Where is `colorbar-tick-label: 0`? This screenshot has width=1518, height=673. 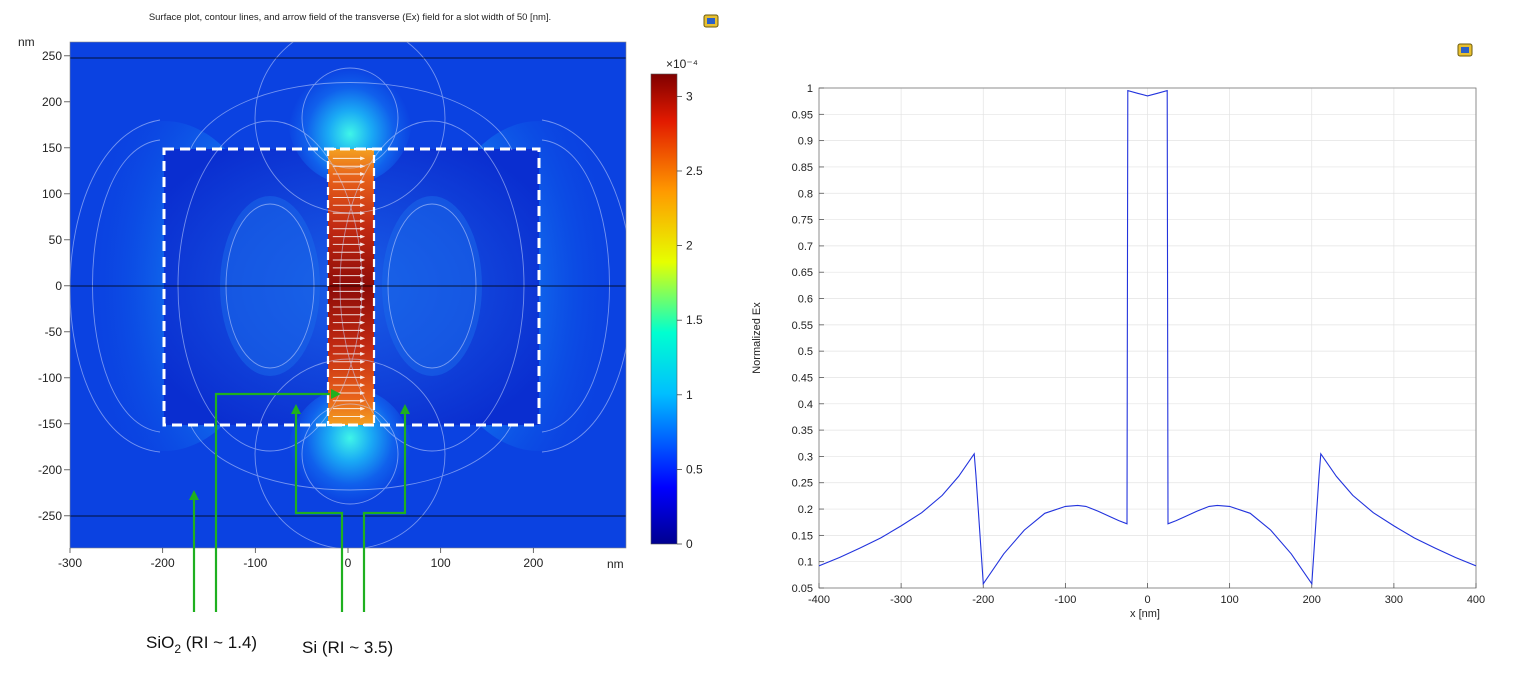
colorbar-tick-label: 0 is located at coordinates (689, 544).